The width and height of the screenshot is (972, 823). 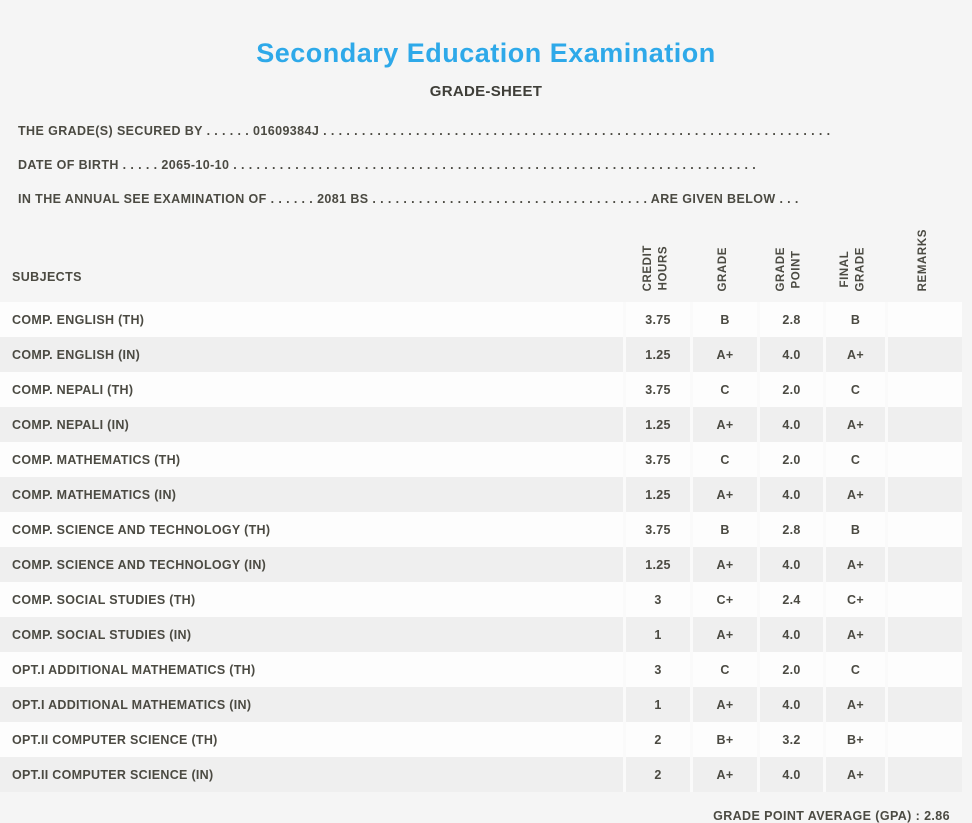 I want to click on table-row: COMP. NEPALI (IN) 1.25 A+ 4.0 A+, so click(x=481, y=425).